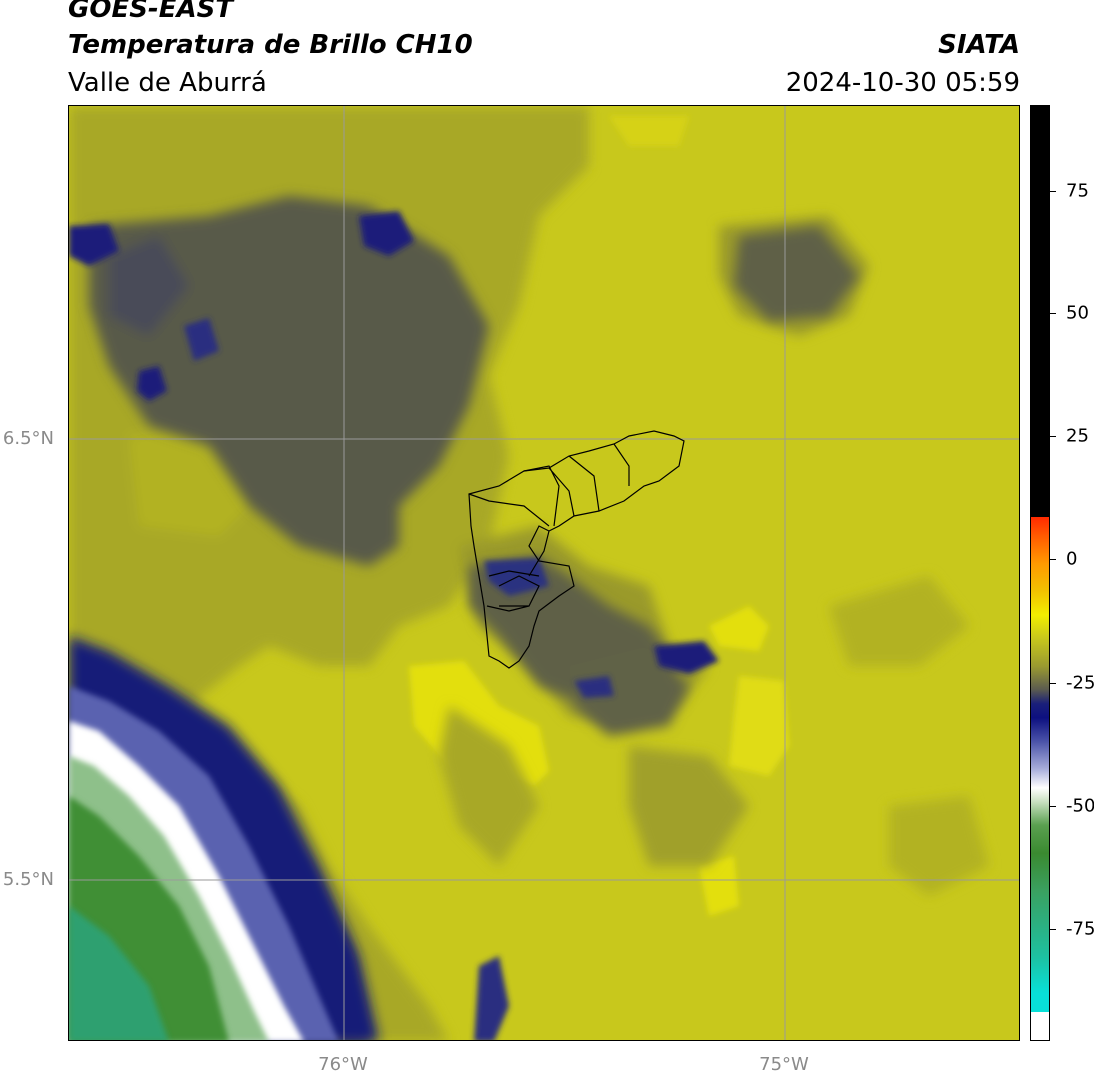 This screenshot has height=1078, width=1094. What do you see at coordinates (343, 1064) in the screenshot?
I see `lon-label-76w: 76°W` at bounding box center [343, 1064].